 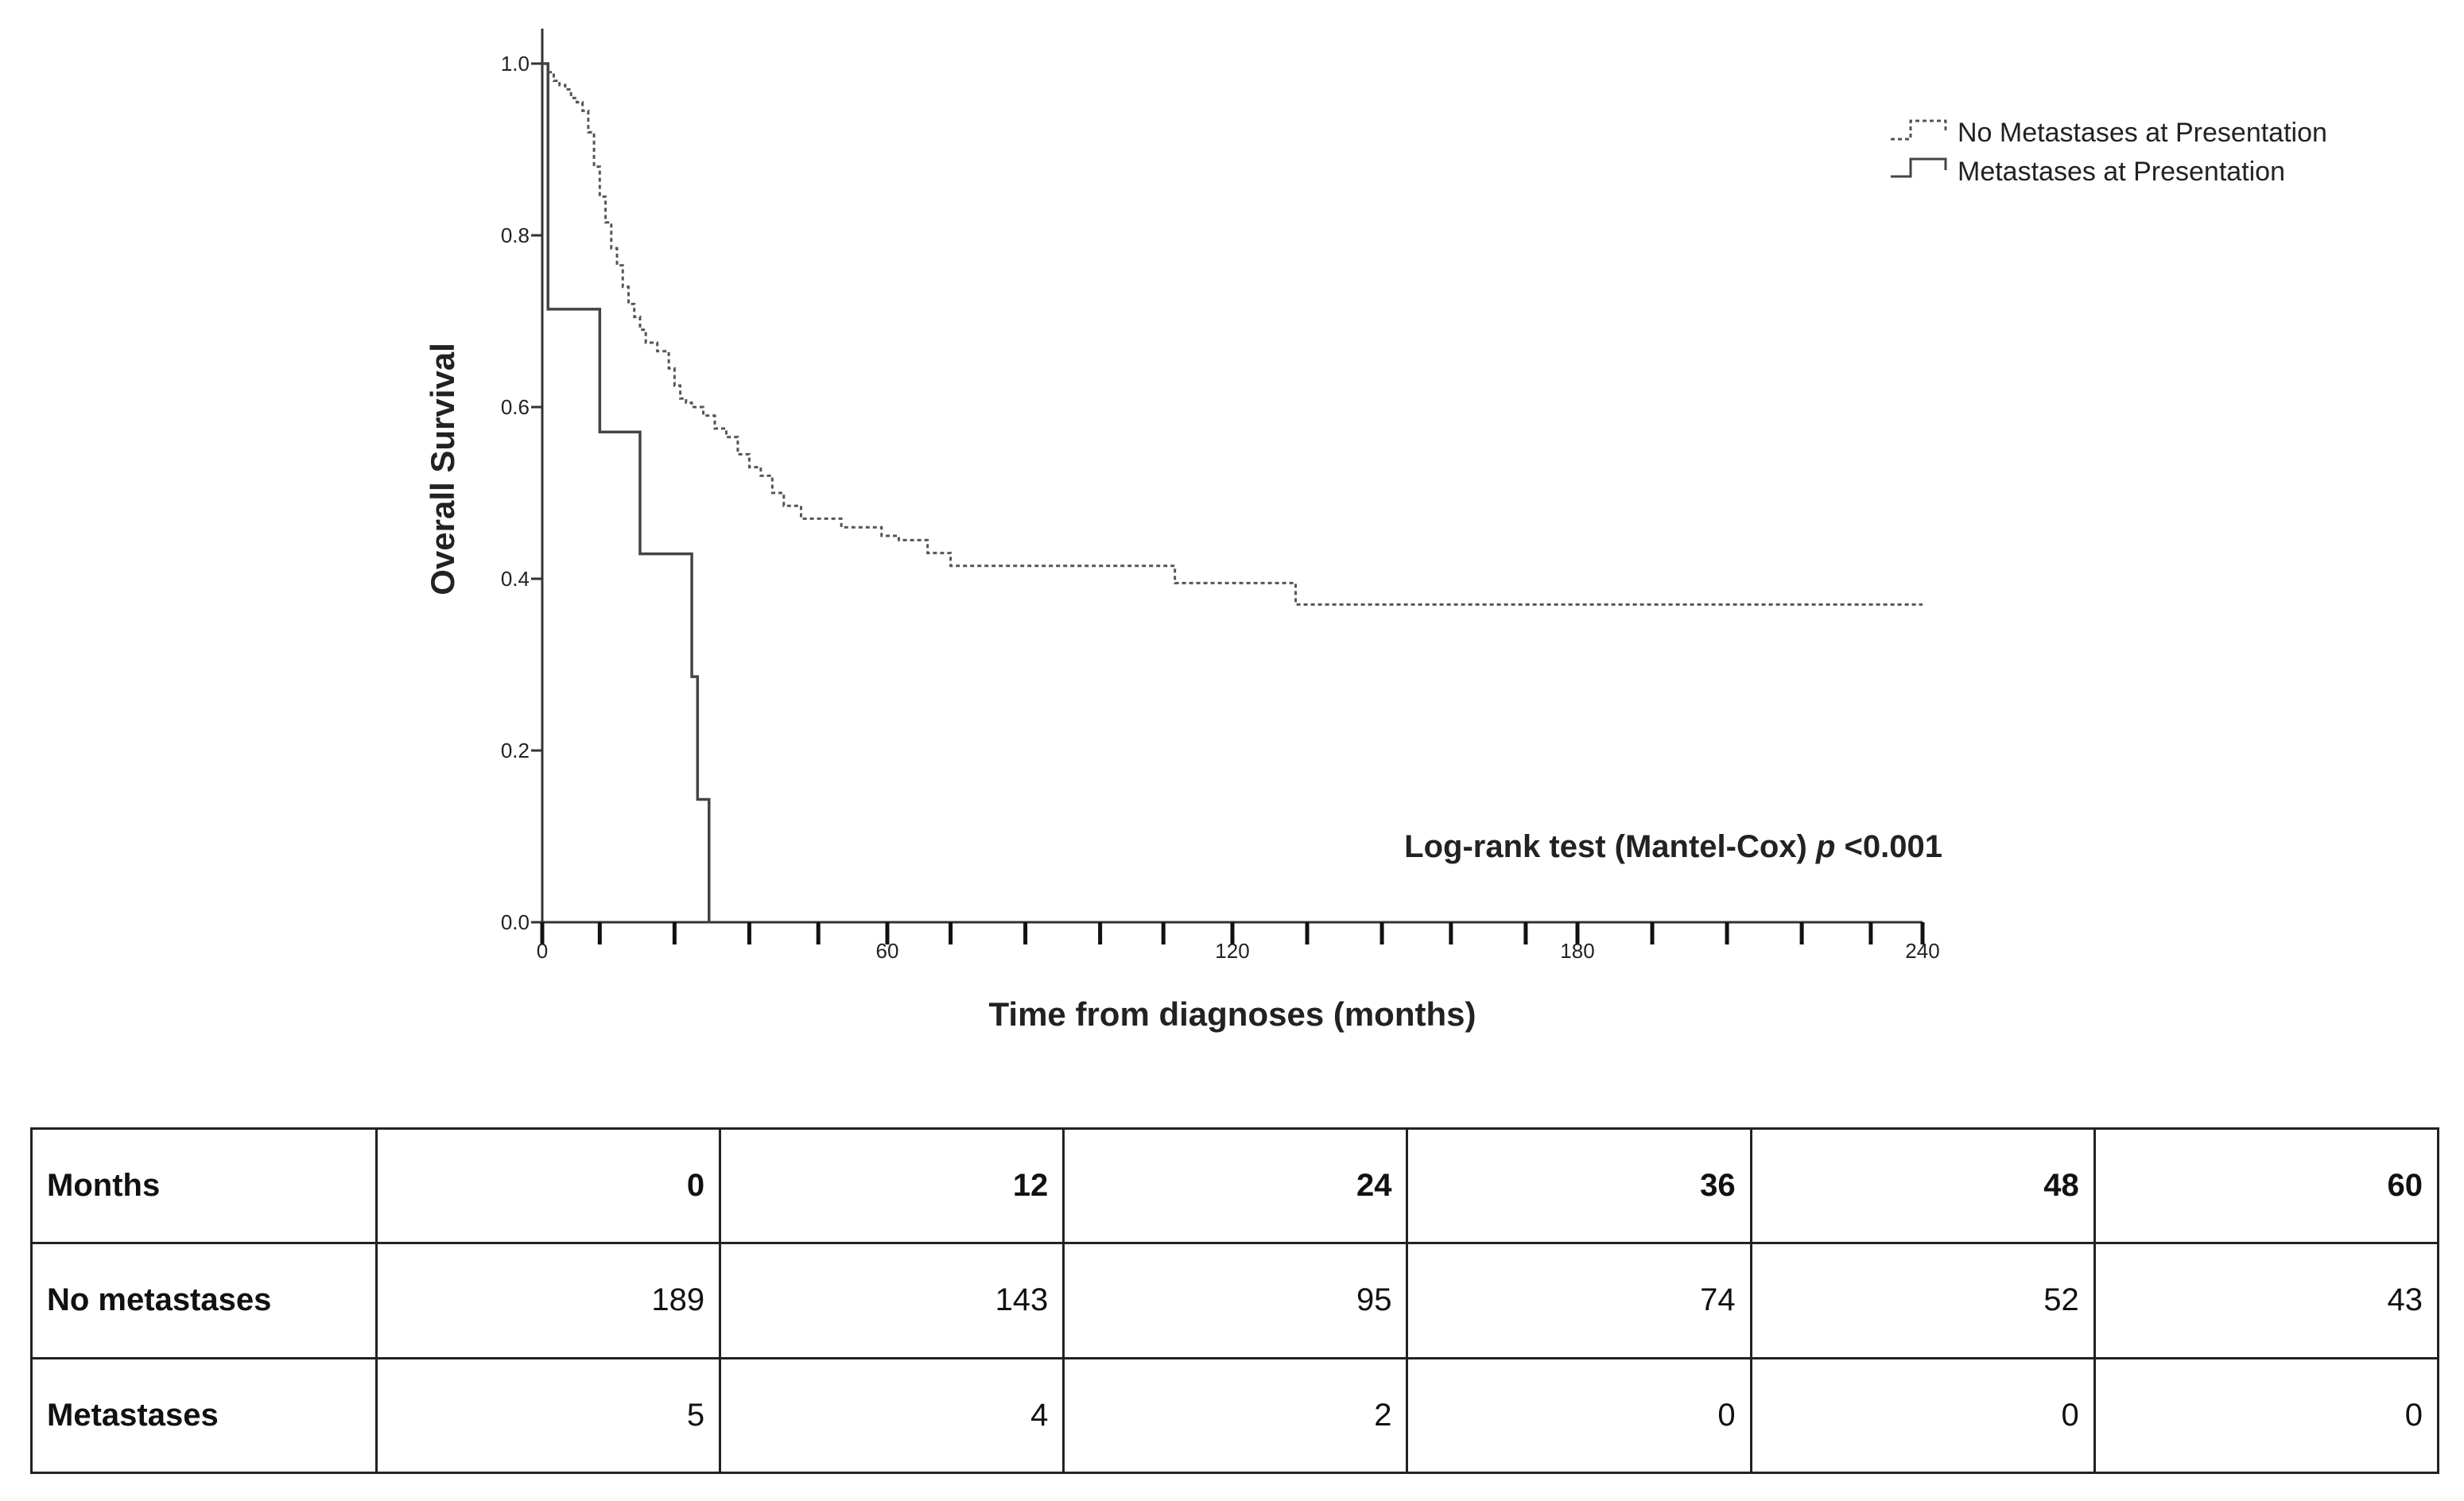 I want to click on risk-table-cell: 4, so click(x=892, y=1415).